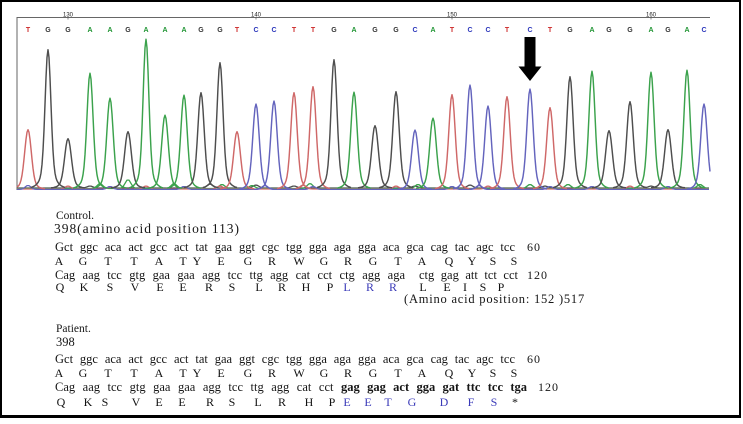  Describe the element at coordinates (452, 16) in the screenshot. I see `svg-text: 150` at that location.